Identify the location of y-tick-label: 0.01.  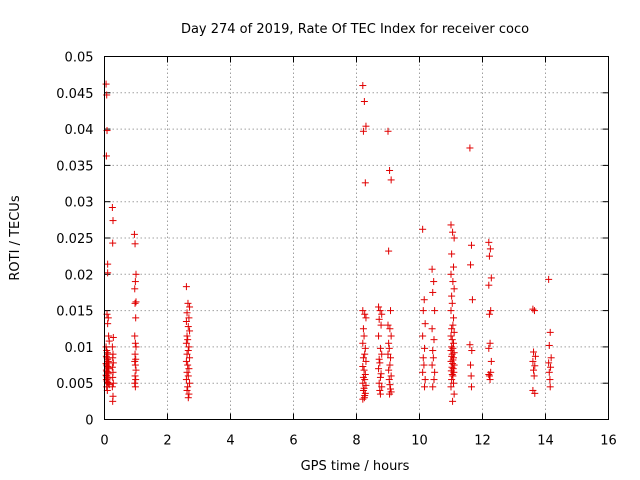
(79, 348).